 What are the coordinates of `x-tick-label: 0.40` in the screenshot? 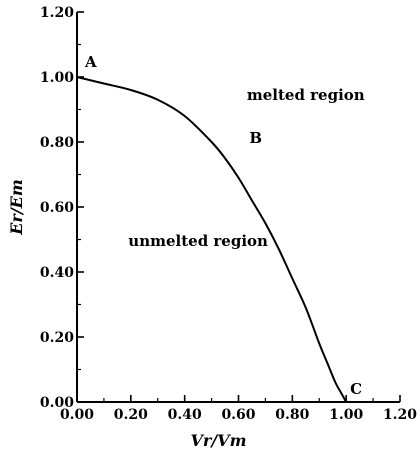 It's located at (185, 415).